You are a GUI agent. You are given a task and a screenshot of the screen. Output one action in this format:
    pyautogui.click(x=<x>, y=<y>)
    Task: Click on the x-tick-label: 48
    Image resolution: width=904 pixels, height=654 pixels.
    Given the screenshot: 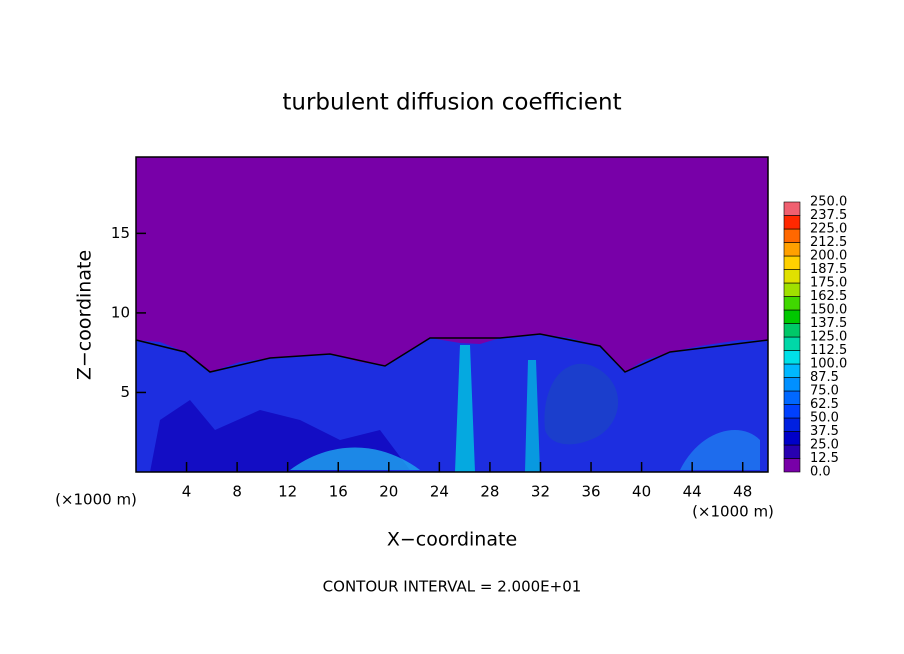 What is the action you would take?
    pyautogui.click(x=742, y=492)
    